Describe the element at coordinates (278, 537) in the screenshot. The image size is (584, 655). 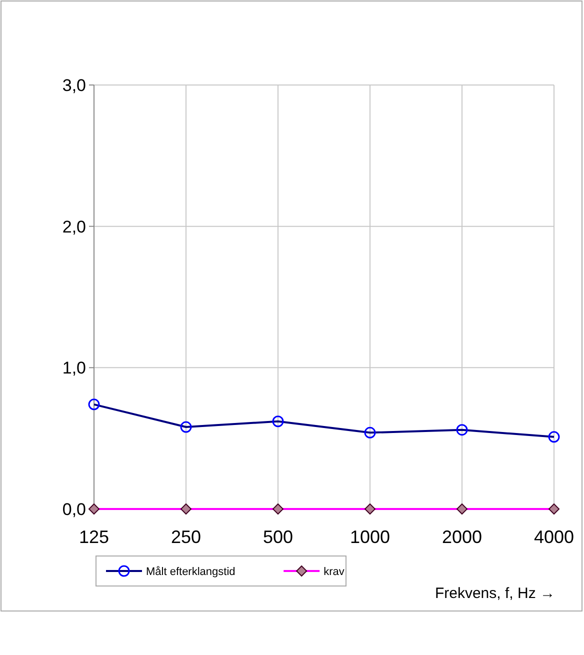
I see `x-tick-label: 500` at that location.